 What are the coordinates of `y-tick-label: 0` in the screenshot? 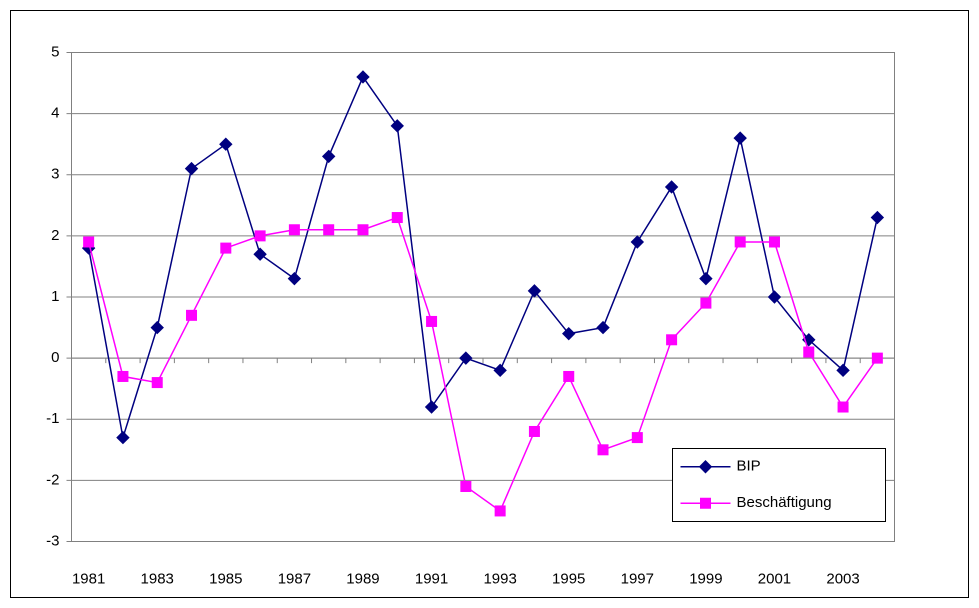 It's located at (55, 357).